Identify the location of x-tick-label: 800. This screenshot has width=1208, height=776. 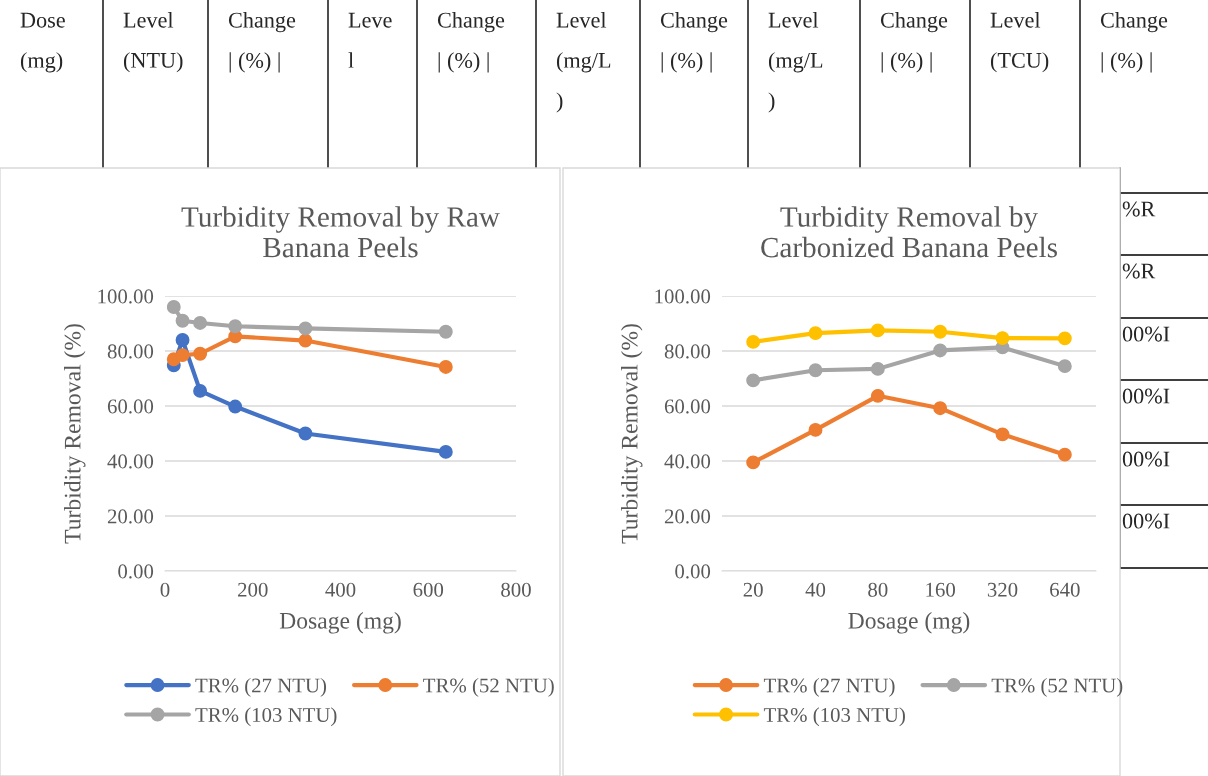
(516, 589).